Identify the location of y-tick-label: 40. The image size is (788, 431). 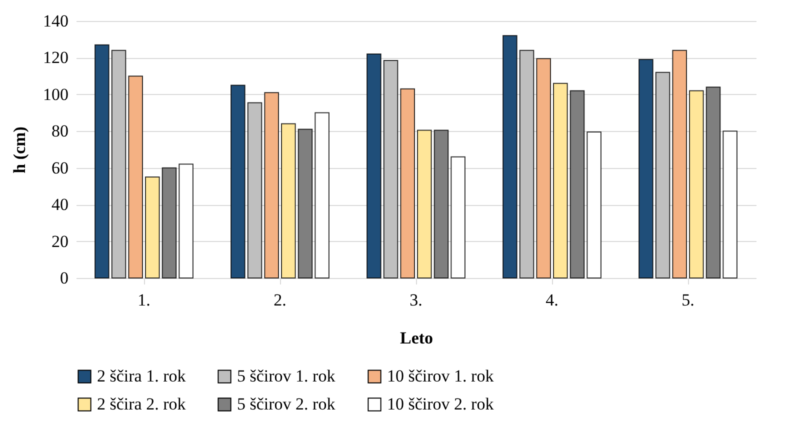
(60, 204).